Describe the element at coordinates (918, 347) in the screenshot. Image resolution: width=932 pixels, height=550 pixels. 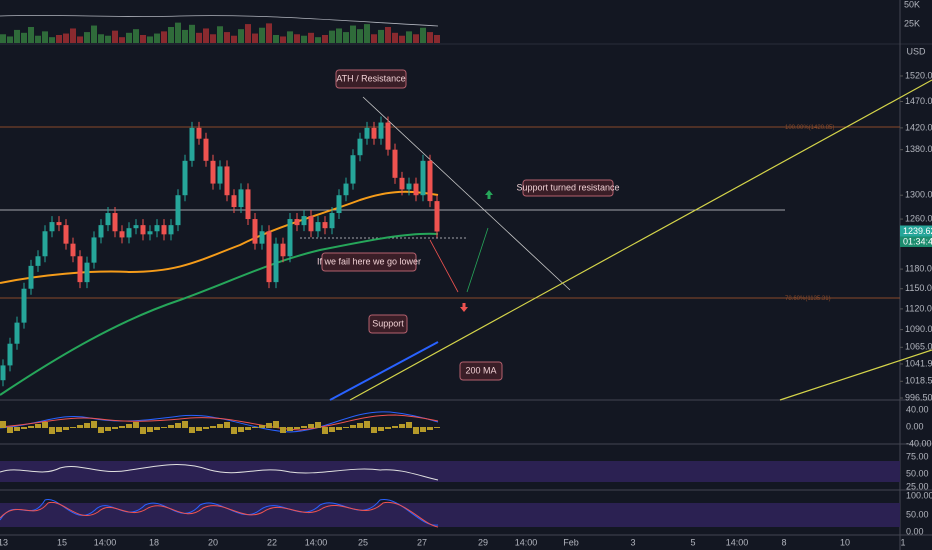
I see `price-tick-label: 1065.00` at that location.